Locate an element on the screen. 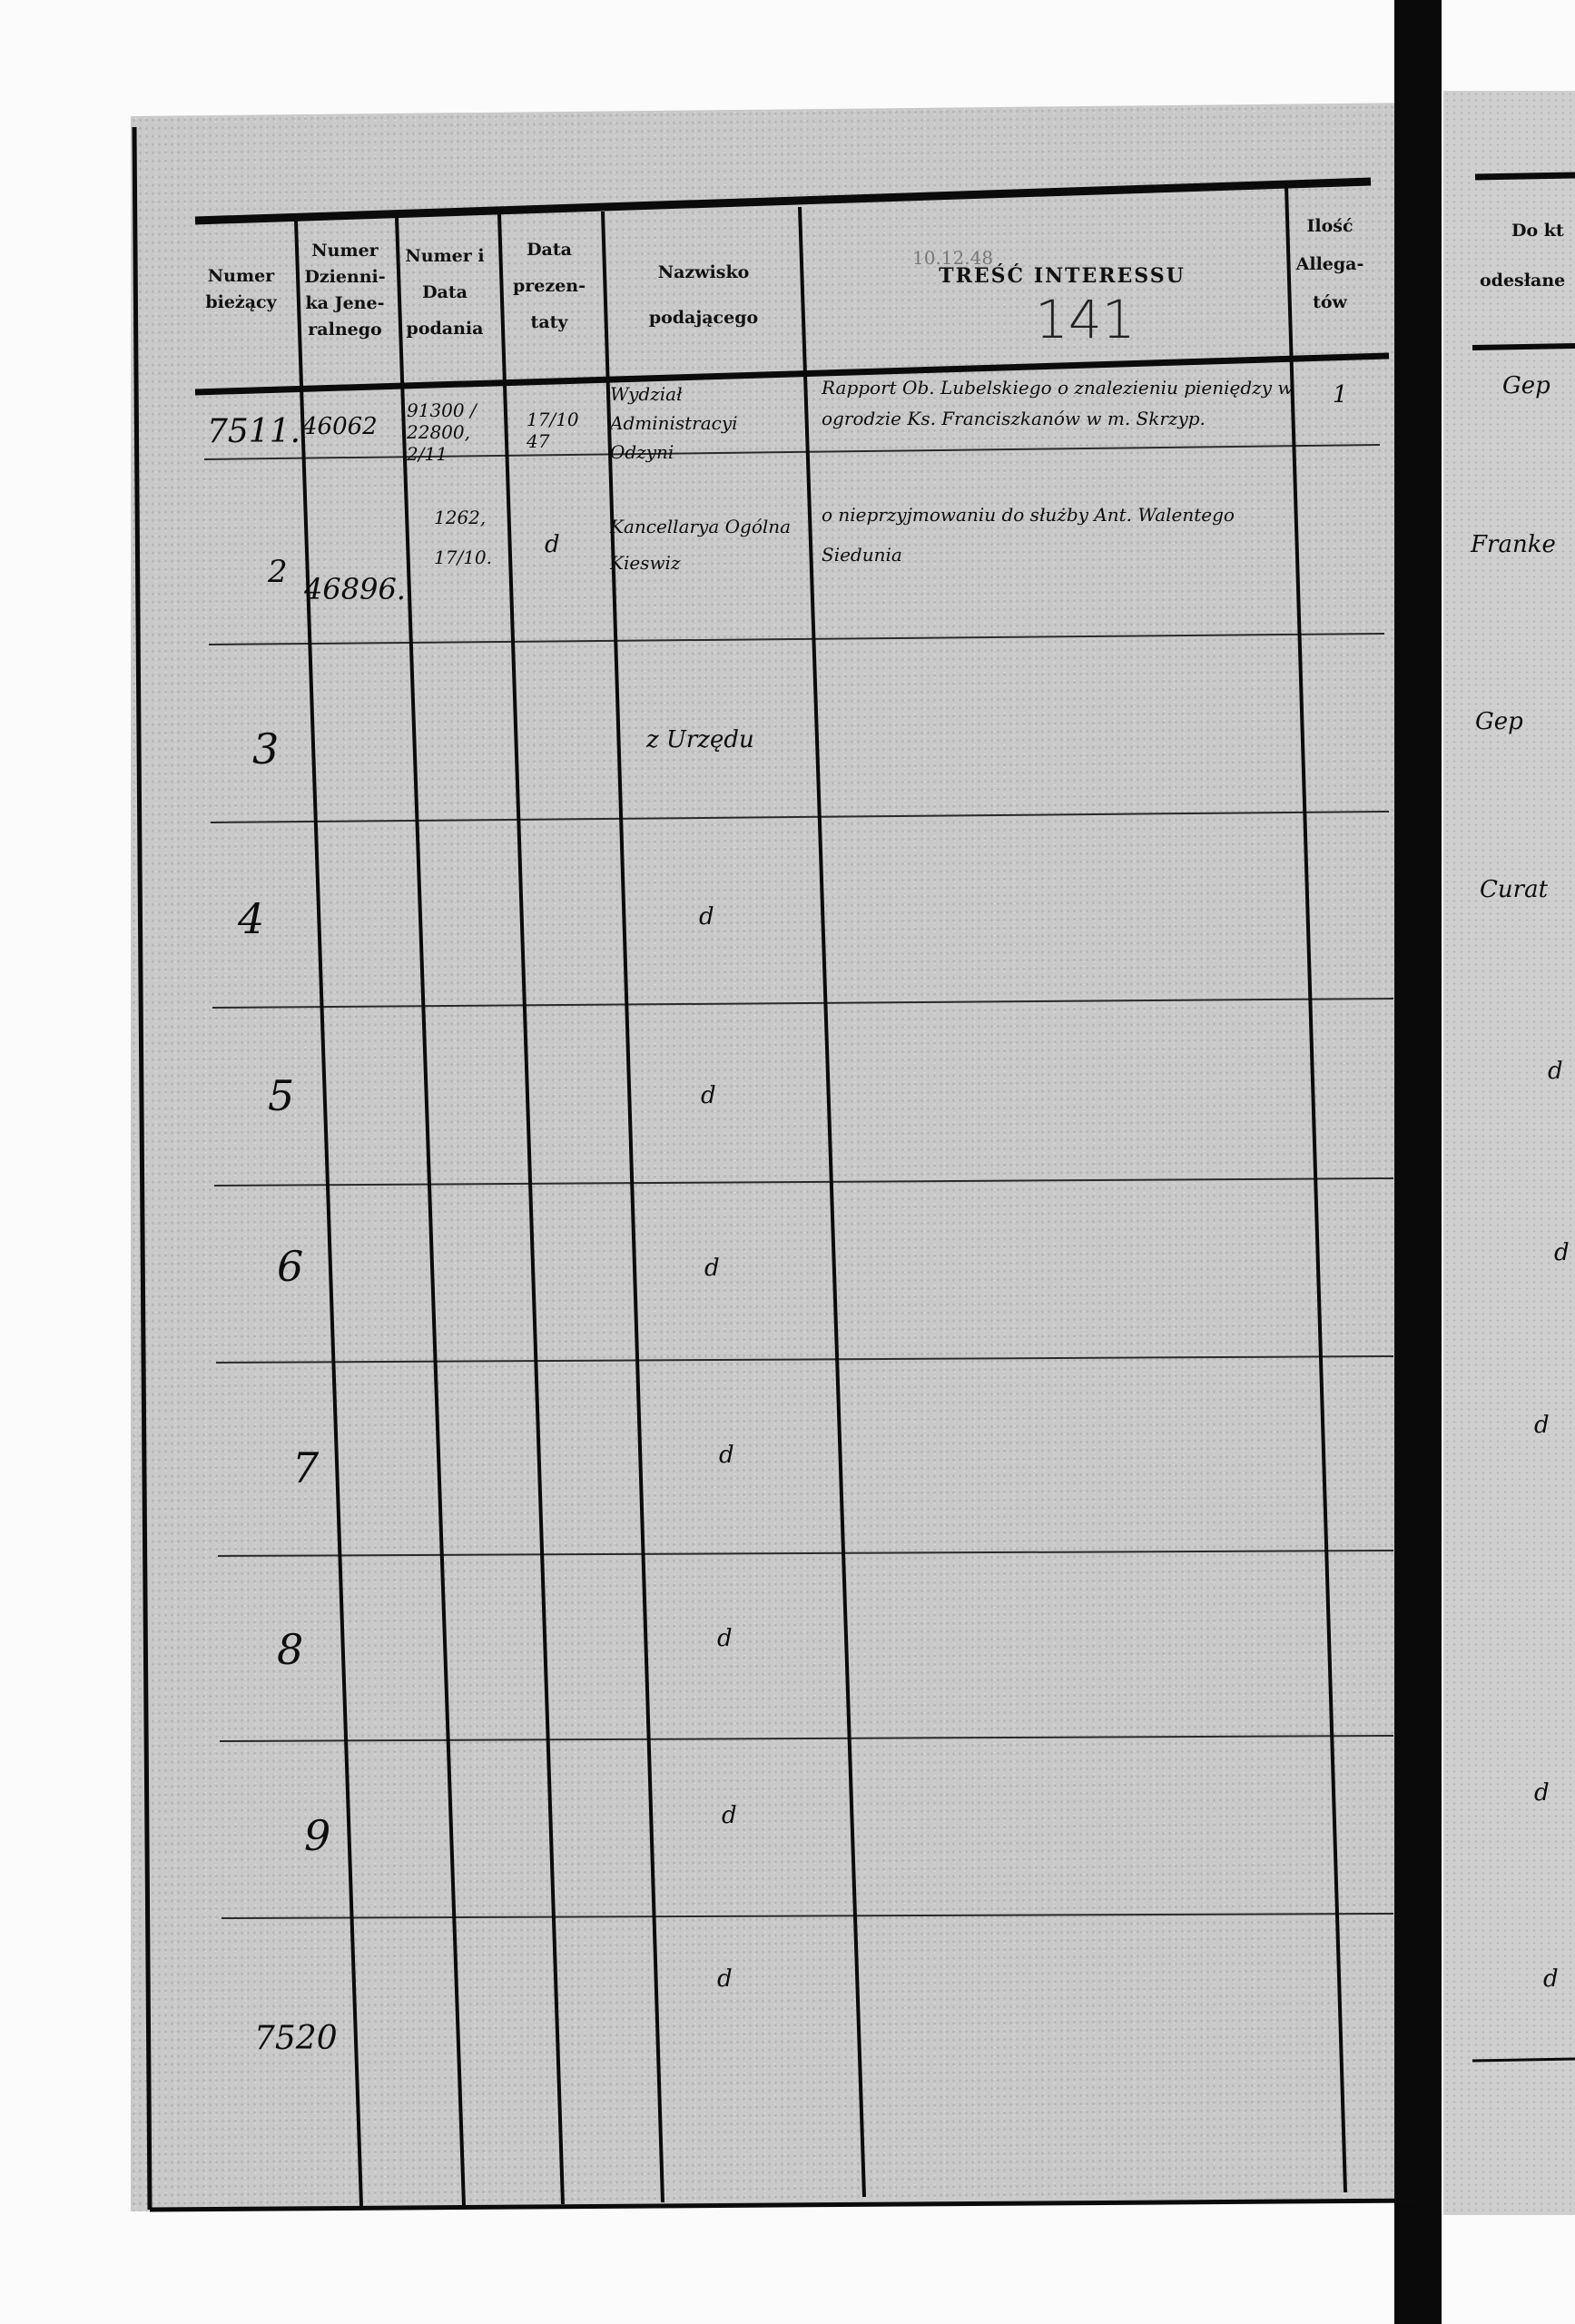  row-3-nazwisko: z Urzędu is located at coordinates (700, 739).